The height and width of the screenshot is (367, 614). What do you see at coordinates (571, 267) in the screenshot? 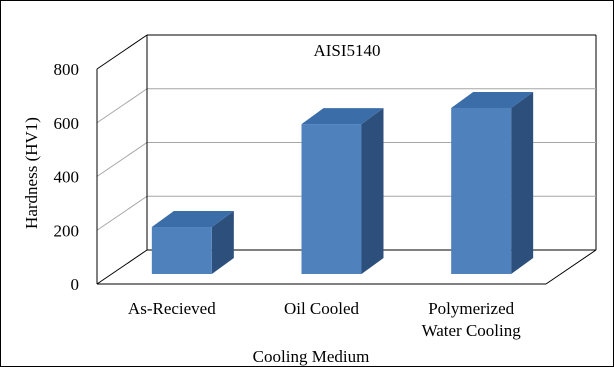
I see `floor-right-edge` at bounding box center [571, 267].